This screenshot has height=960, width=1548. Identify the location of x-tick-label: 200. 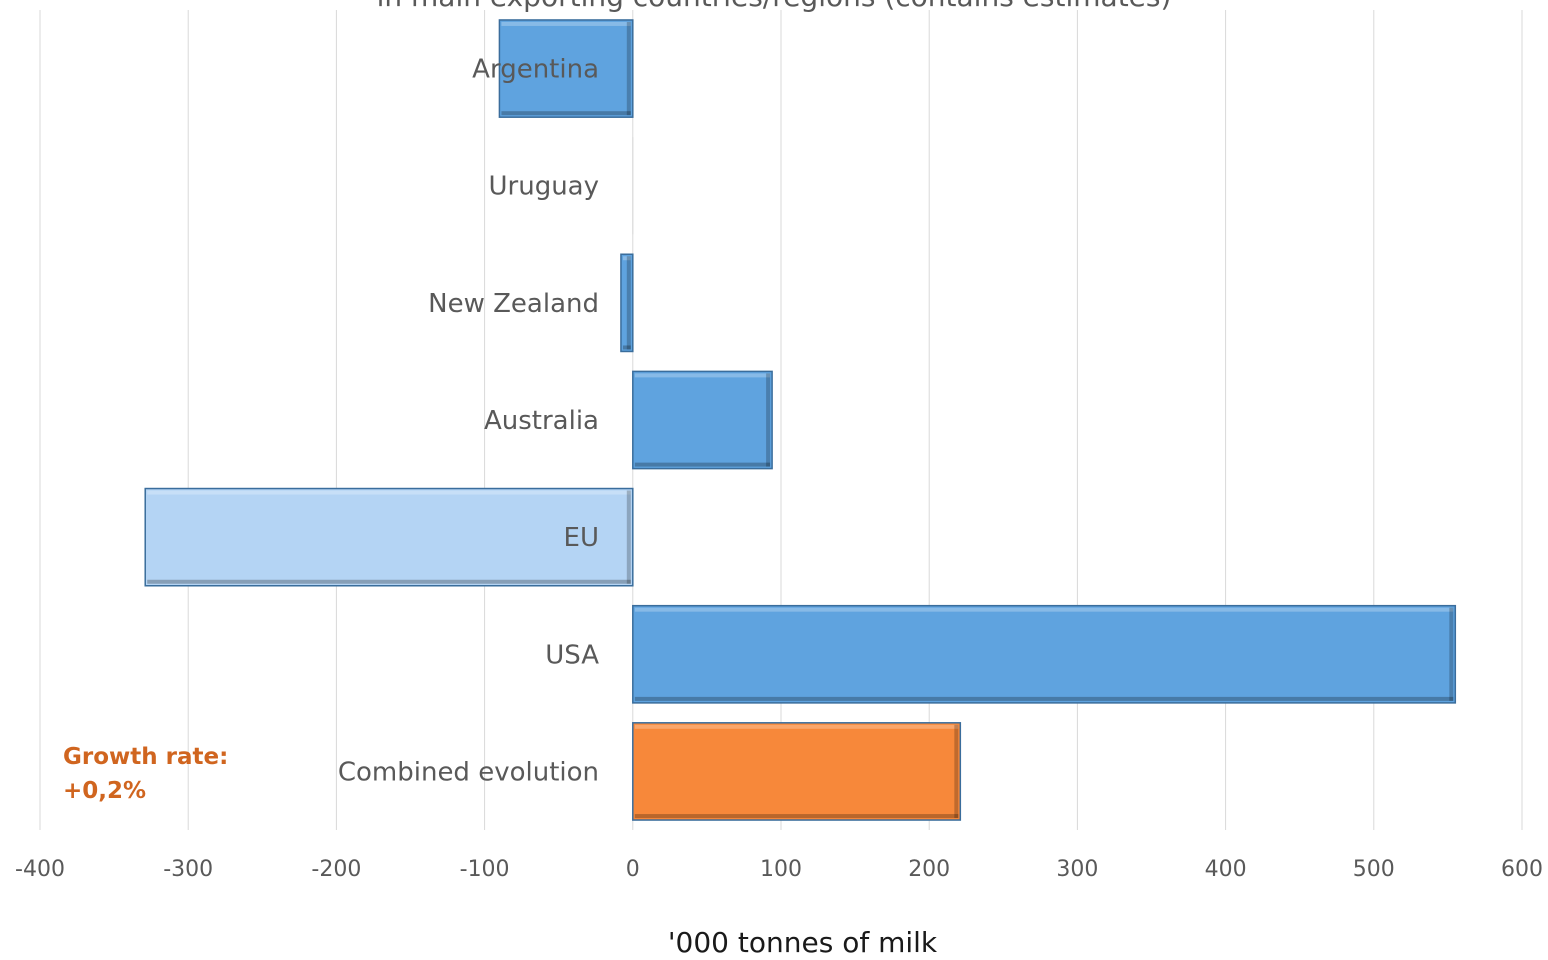
(929, 869).